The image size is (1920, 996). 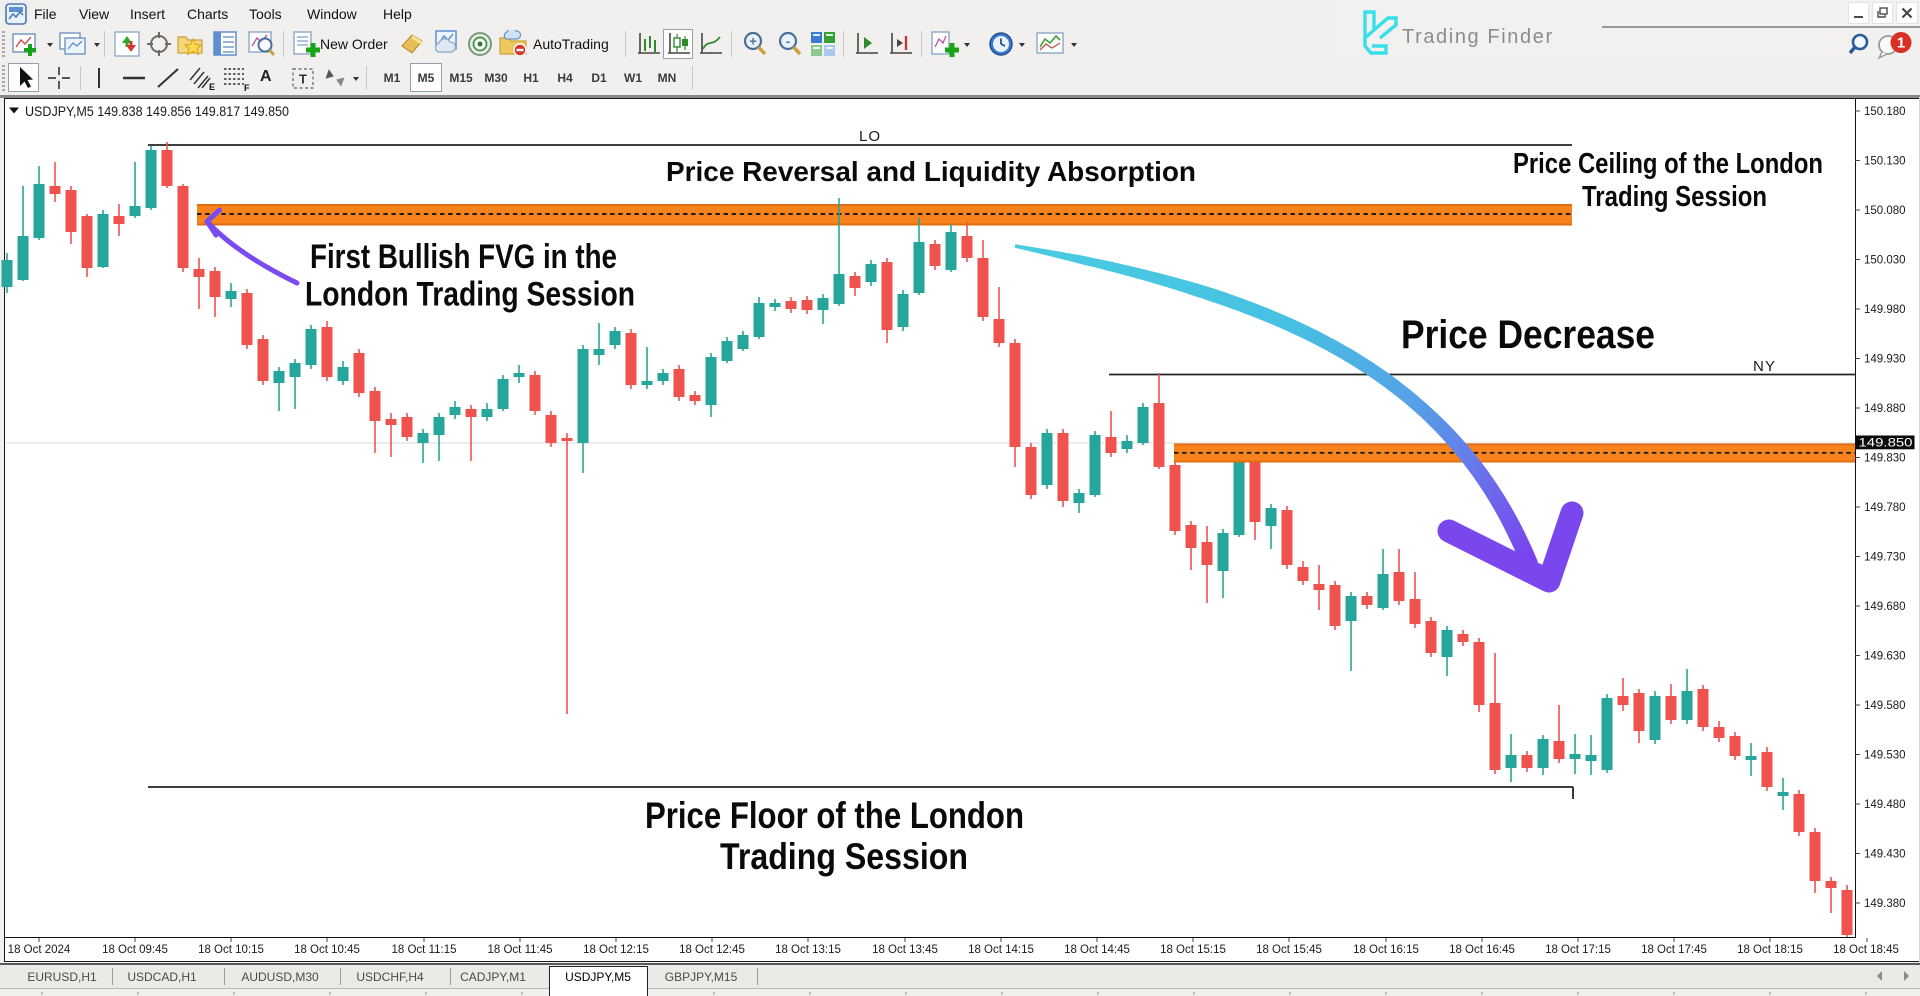 What do you see at coordinates (616, 950) in the screenshot?
I see `svg-text: 18 Oct 12:15` at bounding box center [616, 950].